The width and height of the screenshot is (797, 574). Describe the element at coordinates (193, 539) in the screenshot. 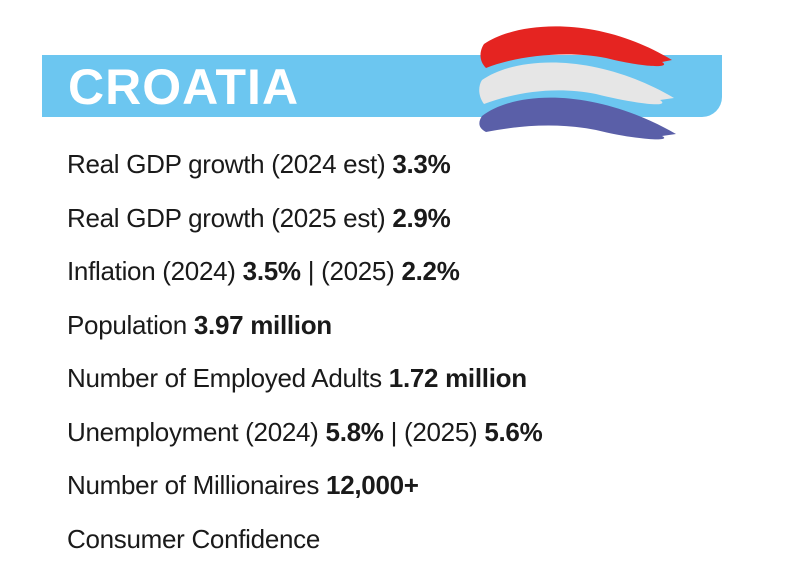

I see `fact-label: Consumer Confidence` at that location.